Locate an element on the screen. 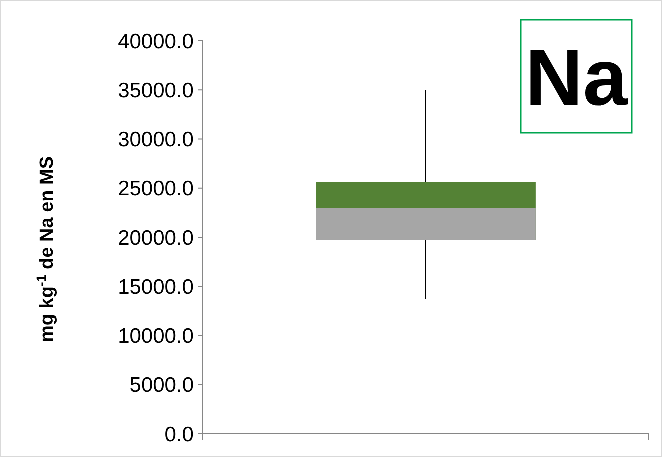 This screenshot has width=662, height=457. y-tick-label: 10000.0 is located at coordinates (156, 336).